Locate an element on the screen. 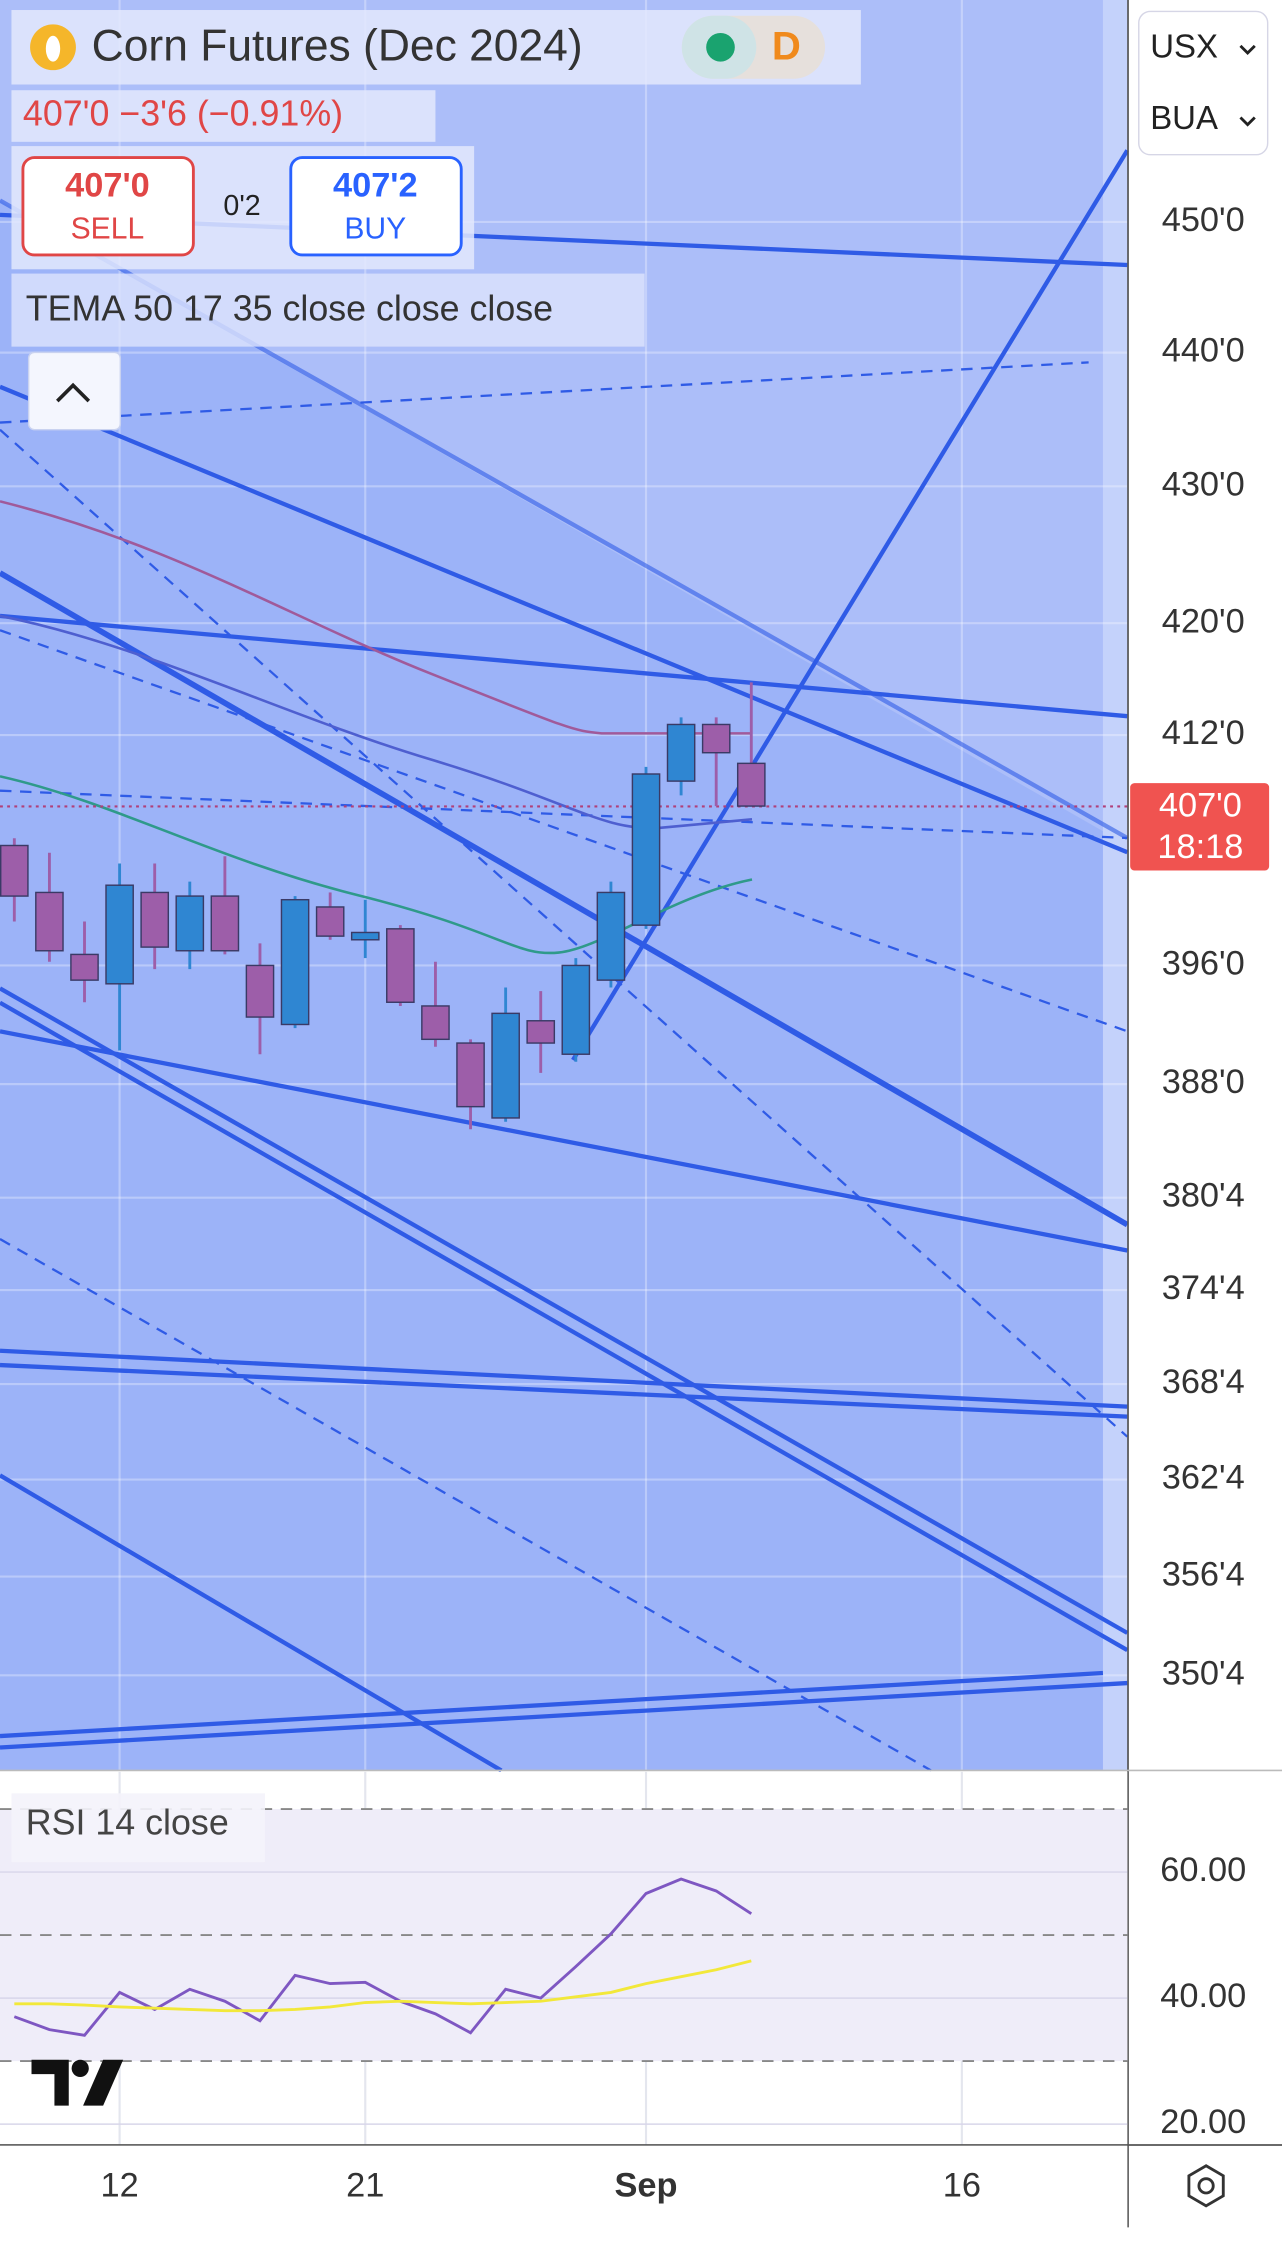  rsi-legend-box is located at coordinates (138, 1828).